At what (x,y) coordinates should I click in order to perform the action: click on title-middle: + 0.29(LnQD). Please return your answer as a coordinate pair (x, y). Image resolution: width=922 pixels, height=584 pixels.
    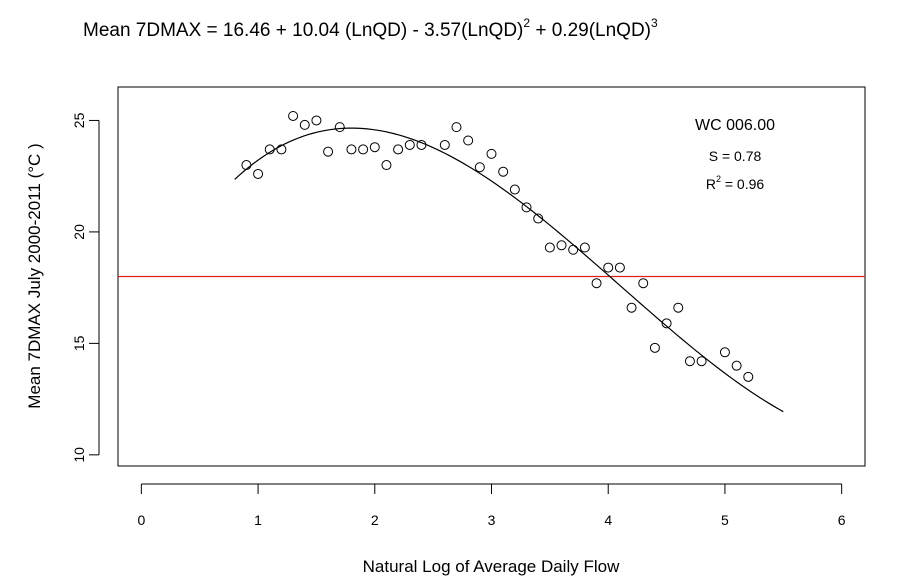
    Looking at the image, I should click on (590, 30).